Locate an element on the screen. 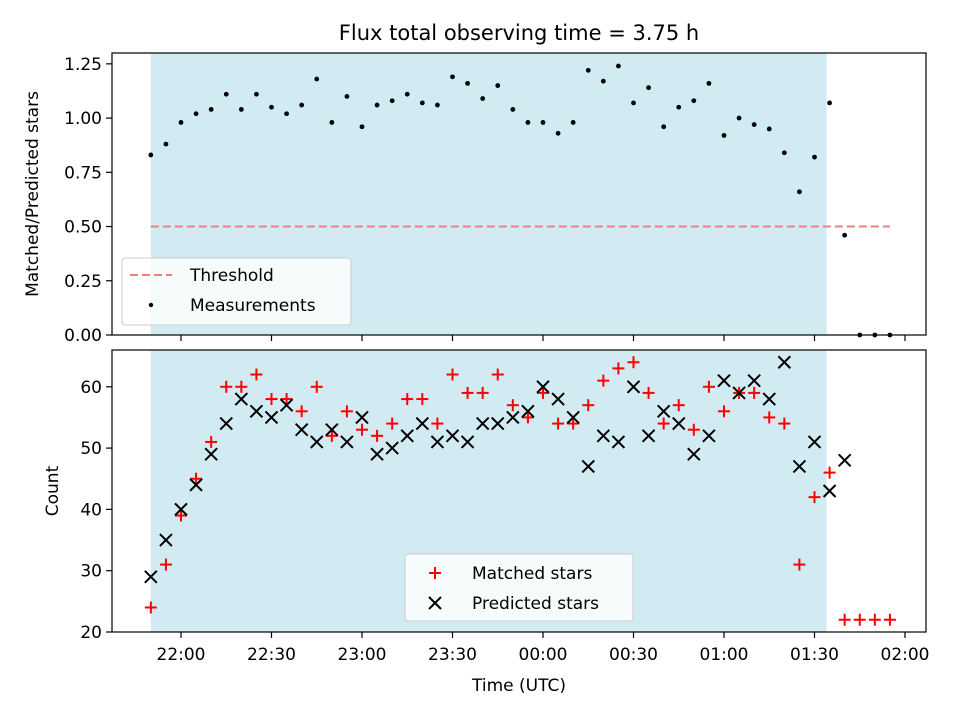  y-tick-label: 20 is located at coordinates (91, 633).